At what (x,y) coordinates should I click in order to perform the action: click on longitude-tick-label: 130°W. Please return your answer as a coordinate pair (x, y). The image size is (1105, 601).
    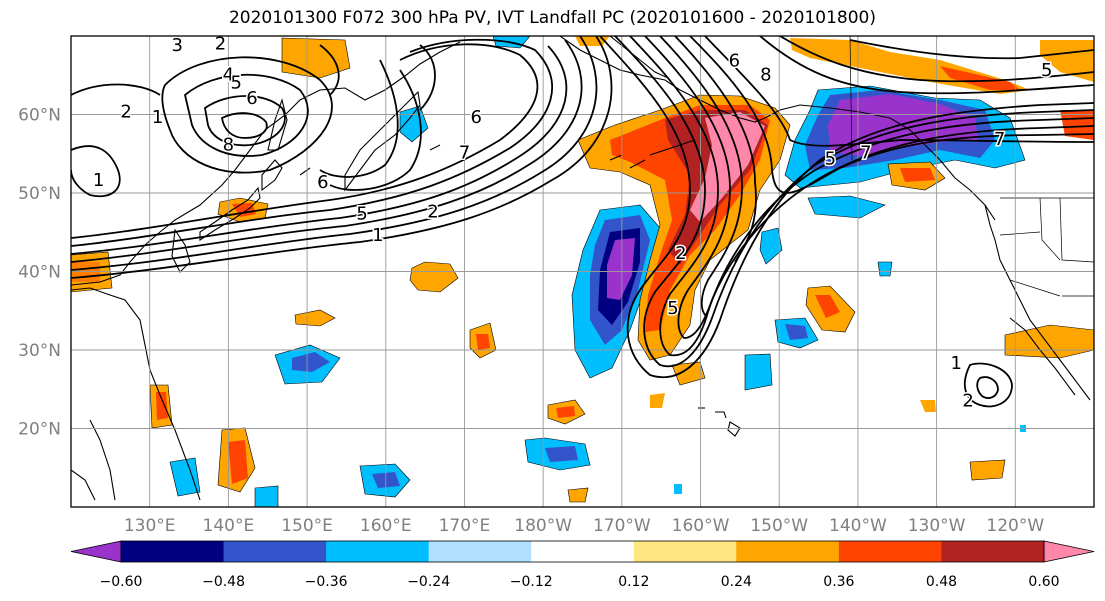
    Looking at the image, I should click on (937, 526).